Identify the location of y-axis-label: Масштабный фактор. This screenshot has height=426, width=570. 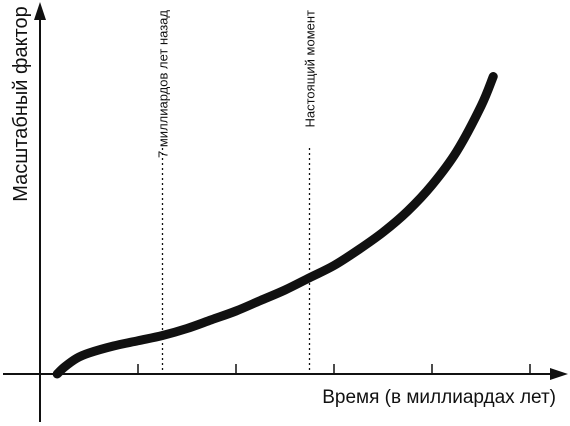
(21, 103).